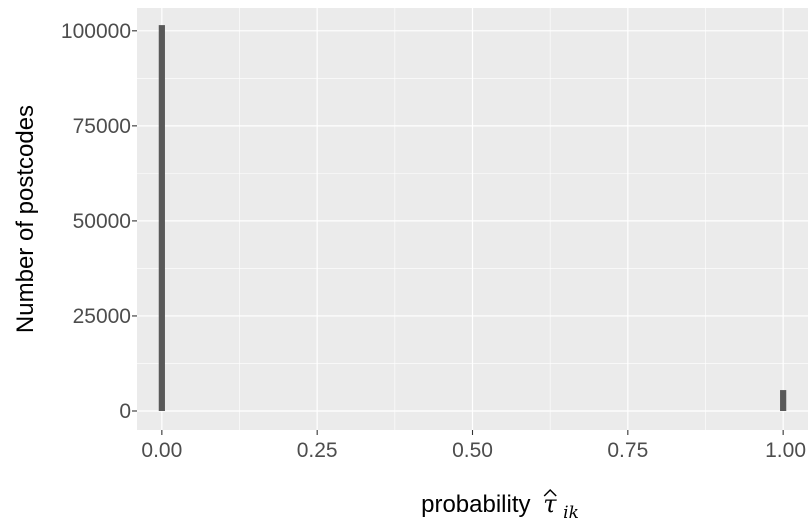  I want to click on x-tick-label: 0.50, so click(472, 450).